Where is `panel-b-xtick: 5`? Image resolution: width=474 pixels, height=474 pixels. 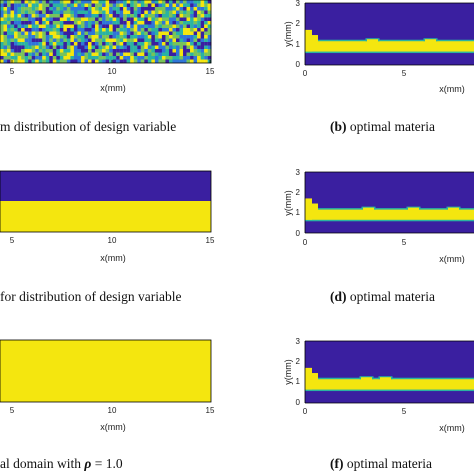
panel-b-xtick: 5 is located at coordinates (404, 73).